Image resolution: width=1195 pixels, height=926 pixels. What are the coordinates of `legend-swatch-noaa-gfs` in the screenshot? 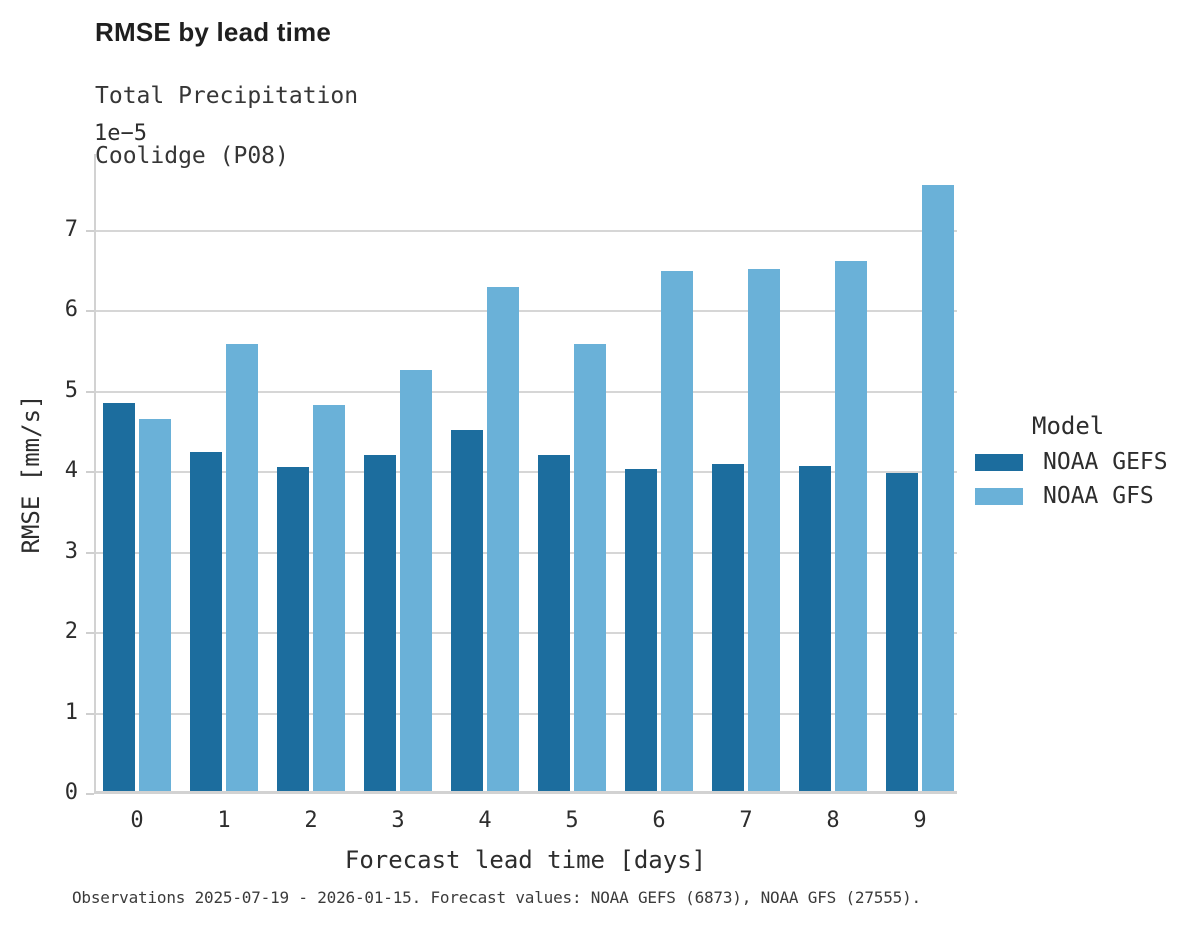 It's located at (999, 496).